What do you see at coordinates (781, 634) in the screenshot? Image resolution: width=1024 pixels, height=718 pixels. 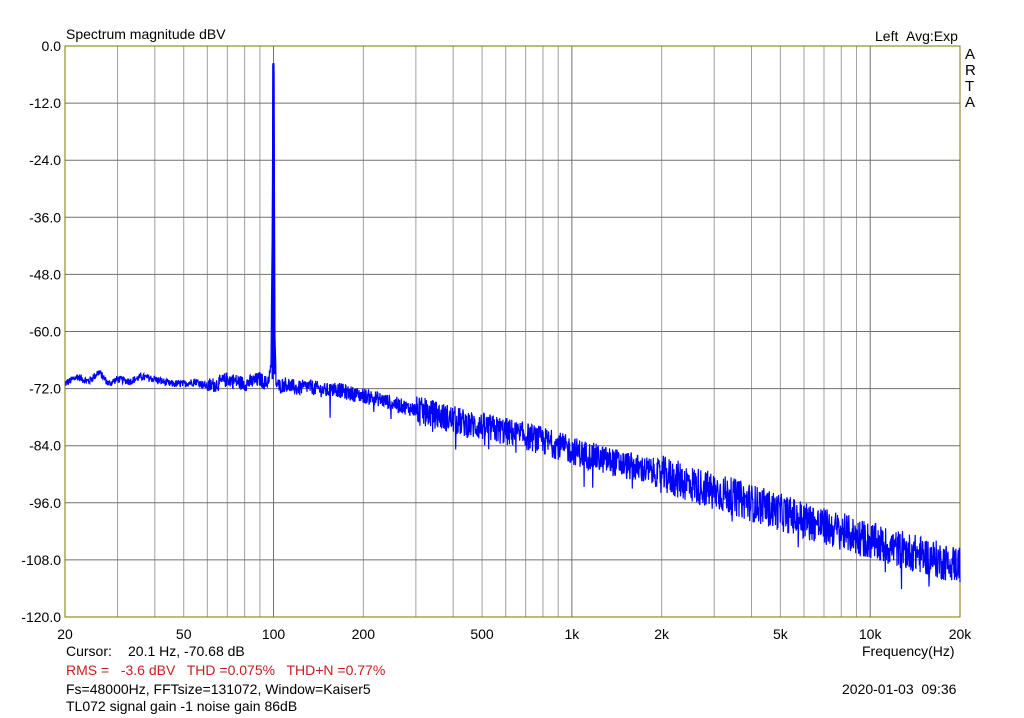 I see `x-tick-label: 5k` at bounding box center [781, 634].